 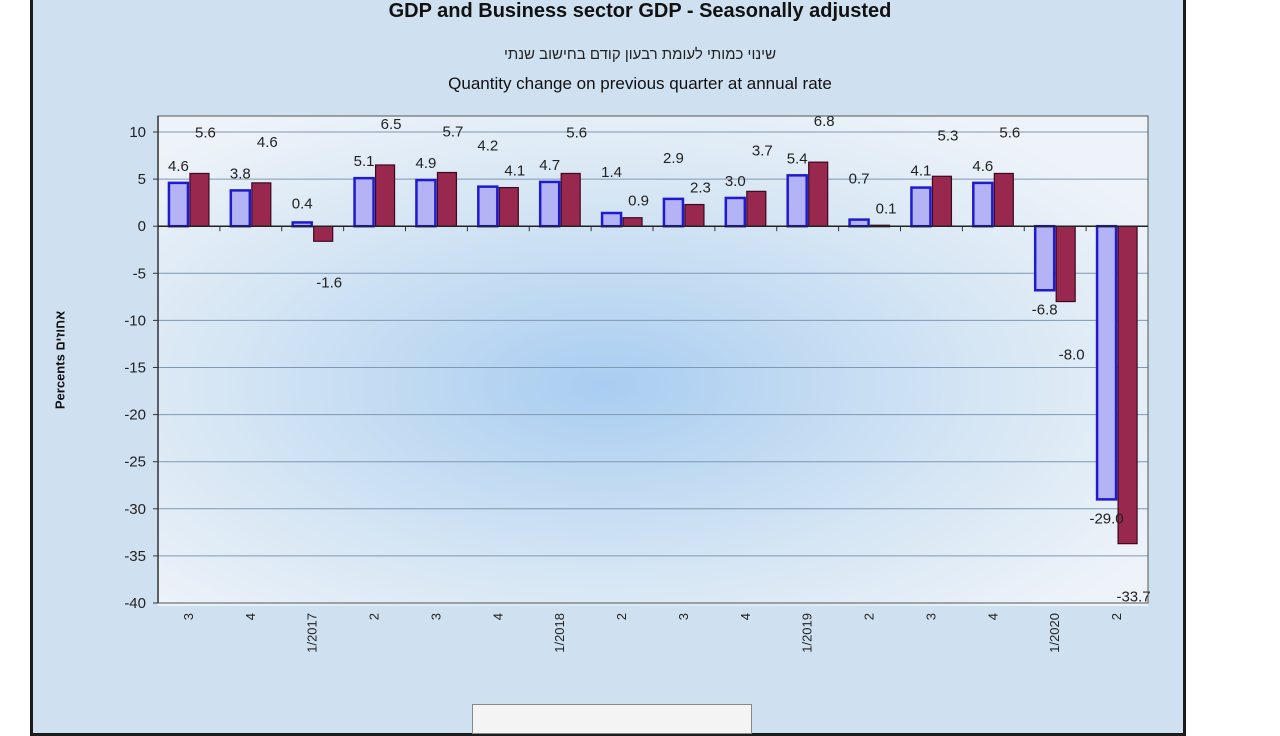 What do you see at coordinates (135, 556) in the screenshot?
I see `y-tick-label: -35` at bounding box center [135, 556].